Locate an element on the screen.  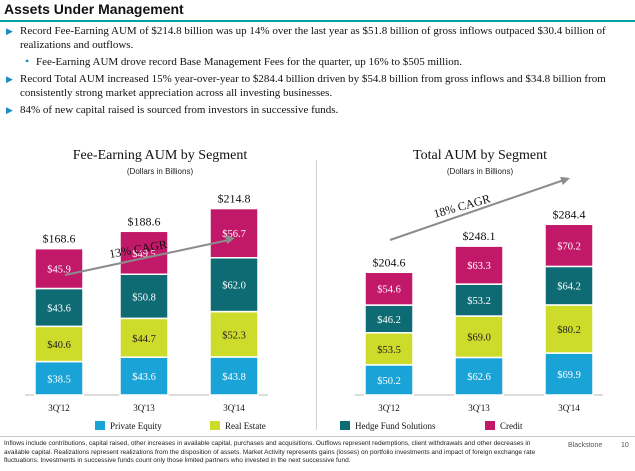
data-label: $63.3 is located at coordinates (479, 266).